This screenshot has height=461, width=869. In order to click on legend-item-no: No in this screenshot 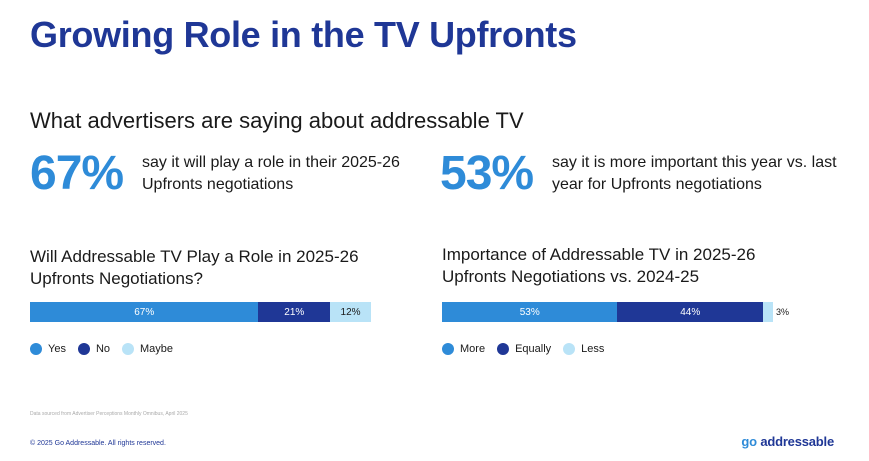, I will do `click(94, 349)`.